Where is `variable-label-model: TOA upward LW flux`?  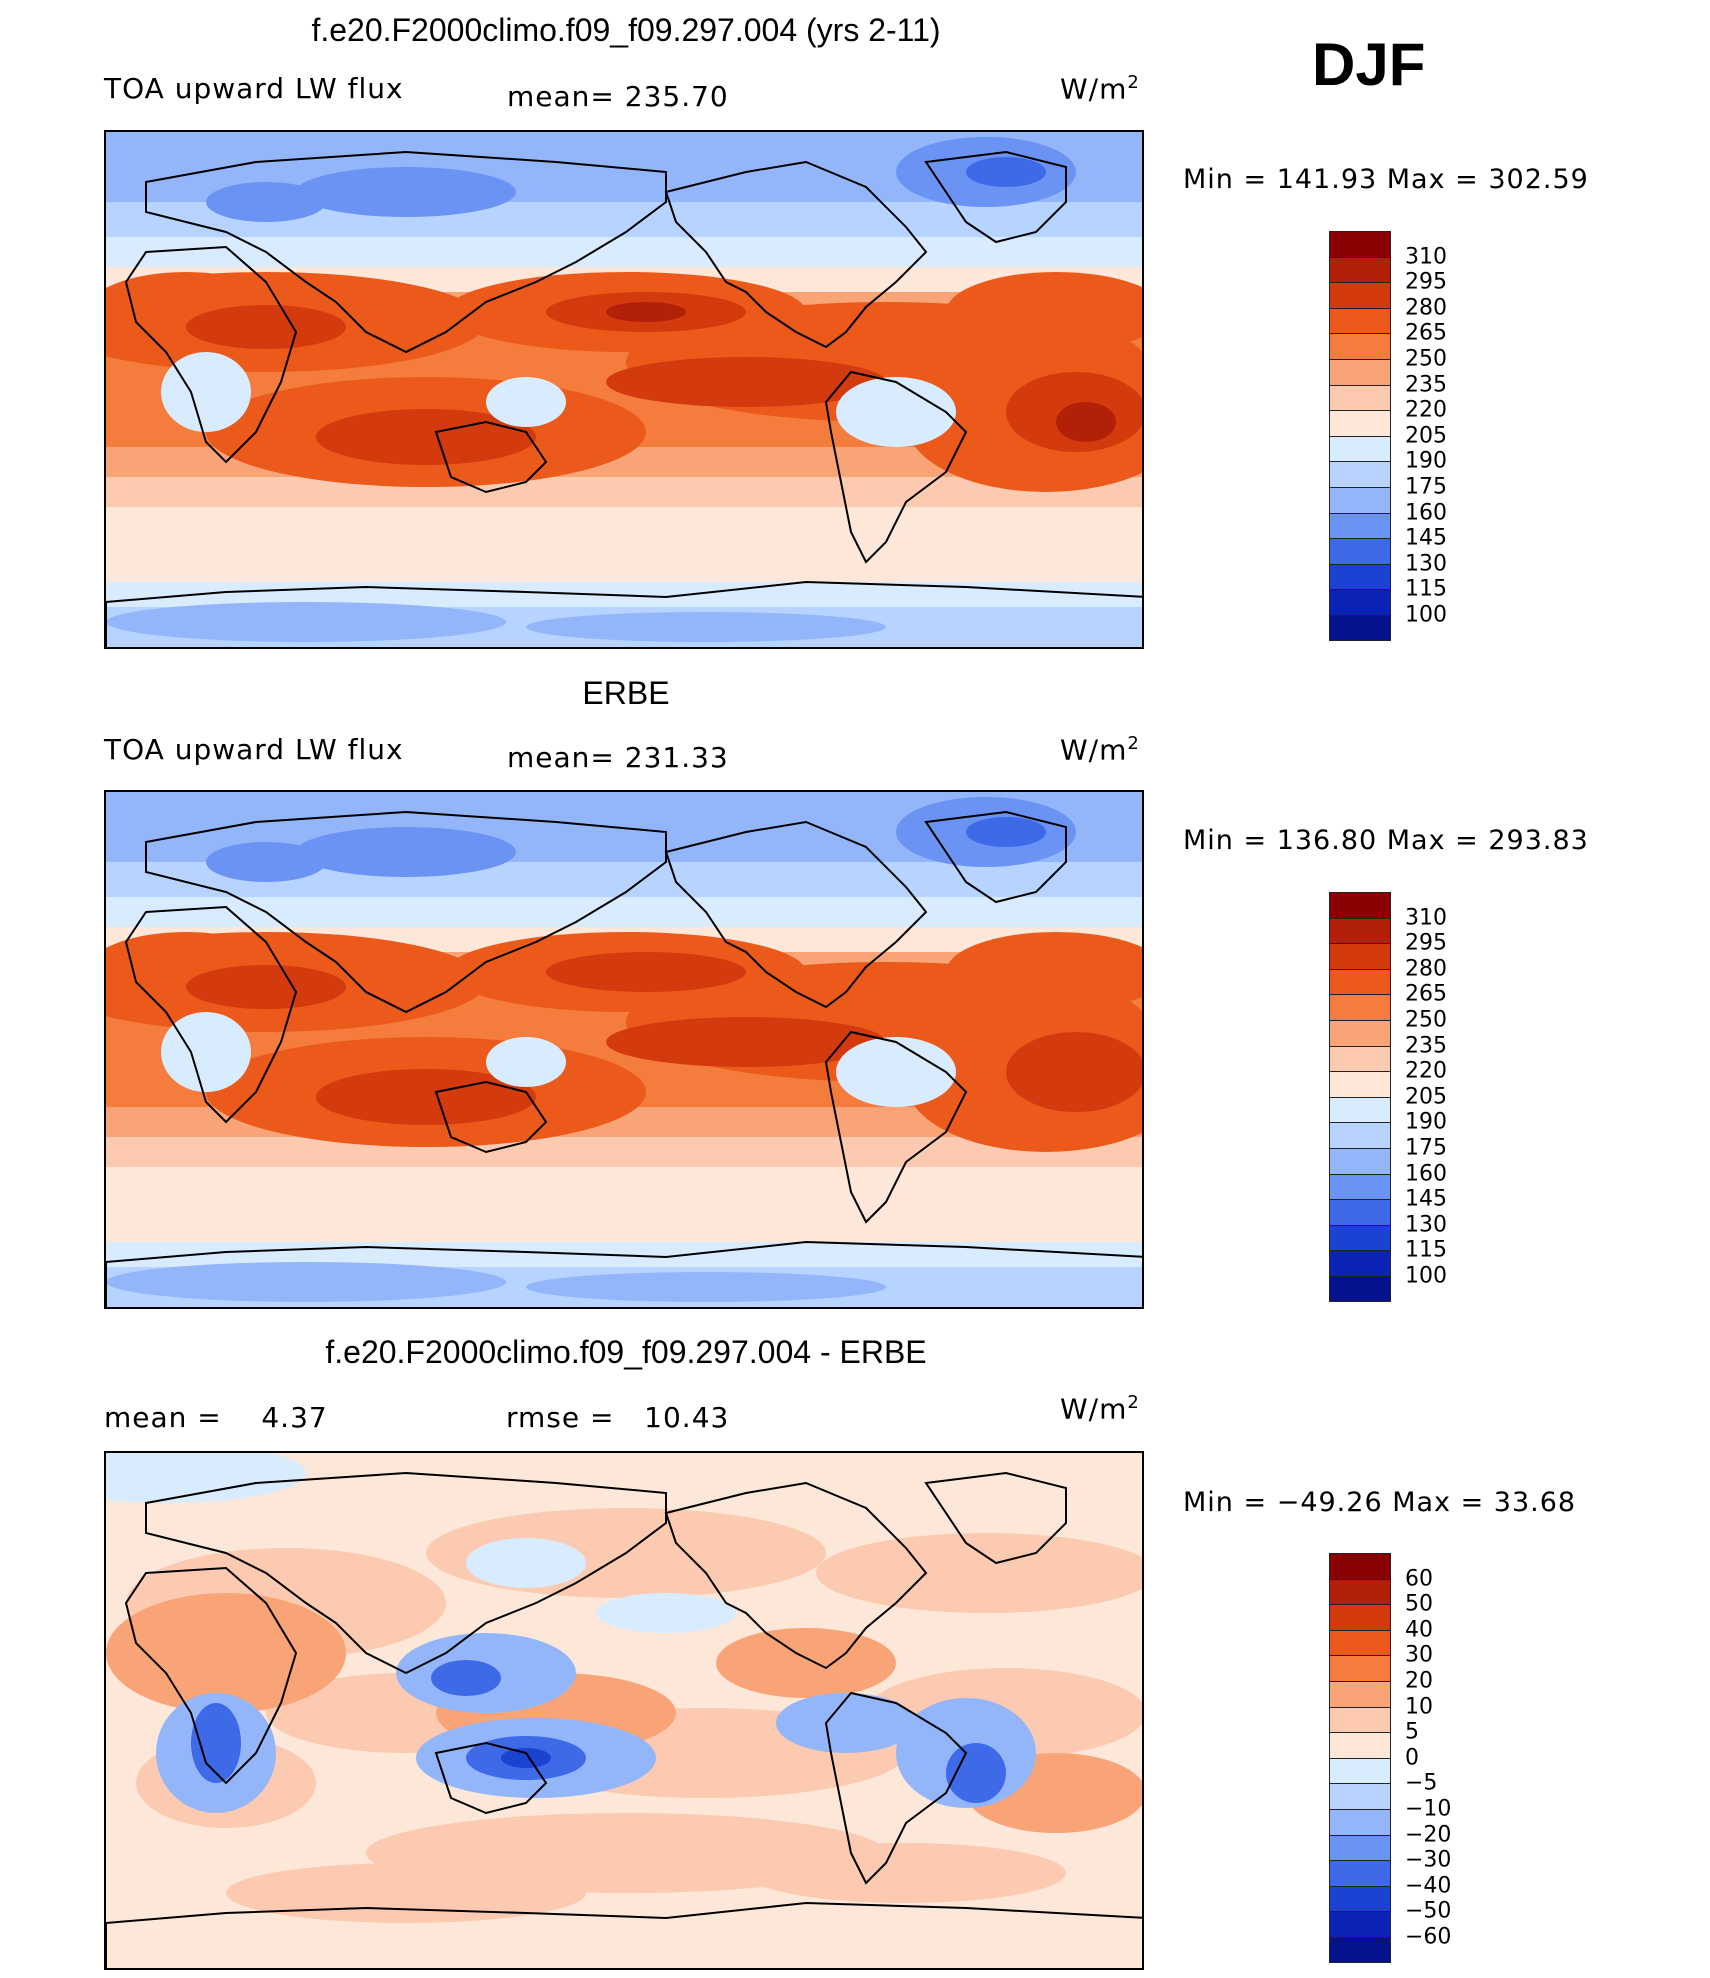 variable-label-model: TOA upward LW flux is located at coordinates (254, 88).